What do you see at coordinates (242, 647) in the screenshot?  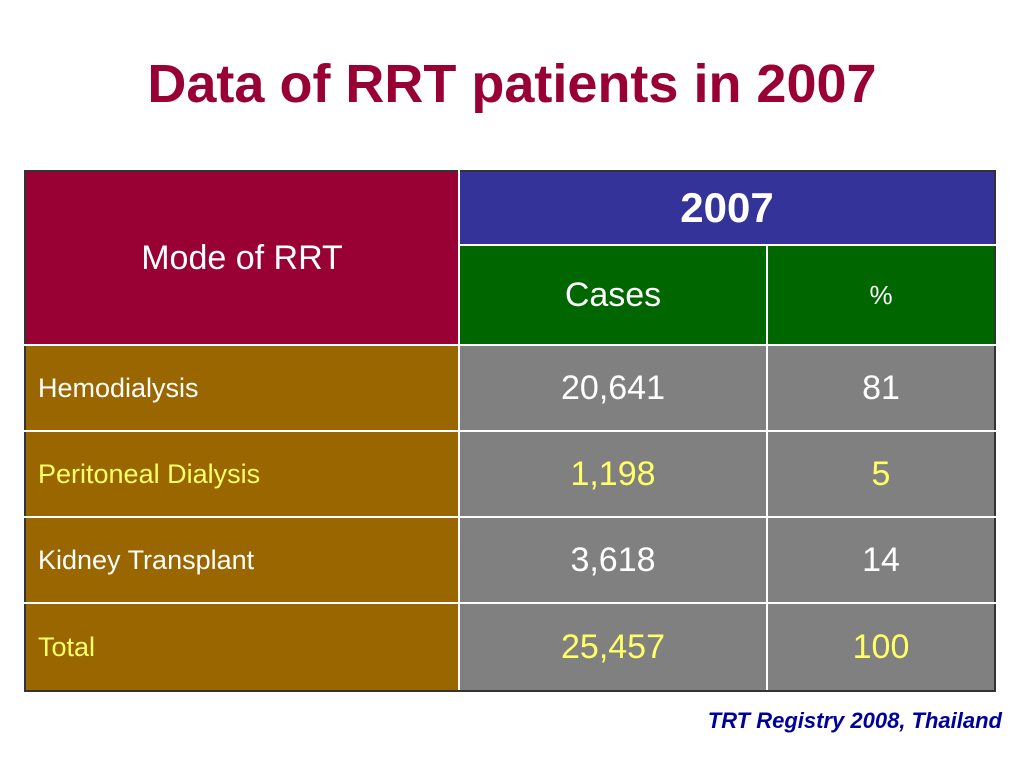 I see `row-label-total: Total` at bounding box center [242, 647].